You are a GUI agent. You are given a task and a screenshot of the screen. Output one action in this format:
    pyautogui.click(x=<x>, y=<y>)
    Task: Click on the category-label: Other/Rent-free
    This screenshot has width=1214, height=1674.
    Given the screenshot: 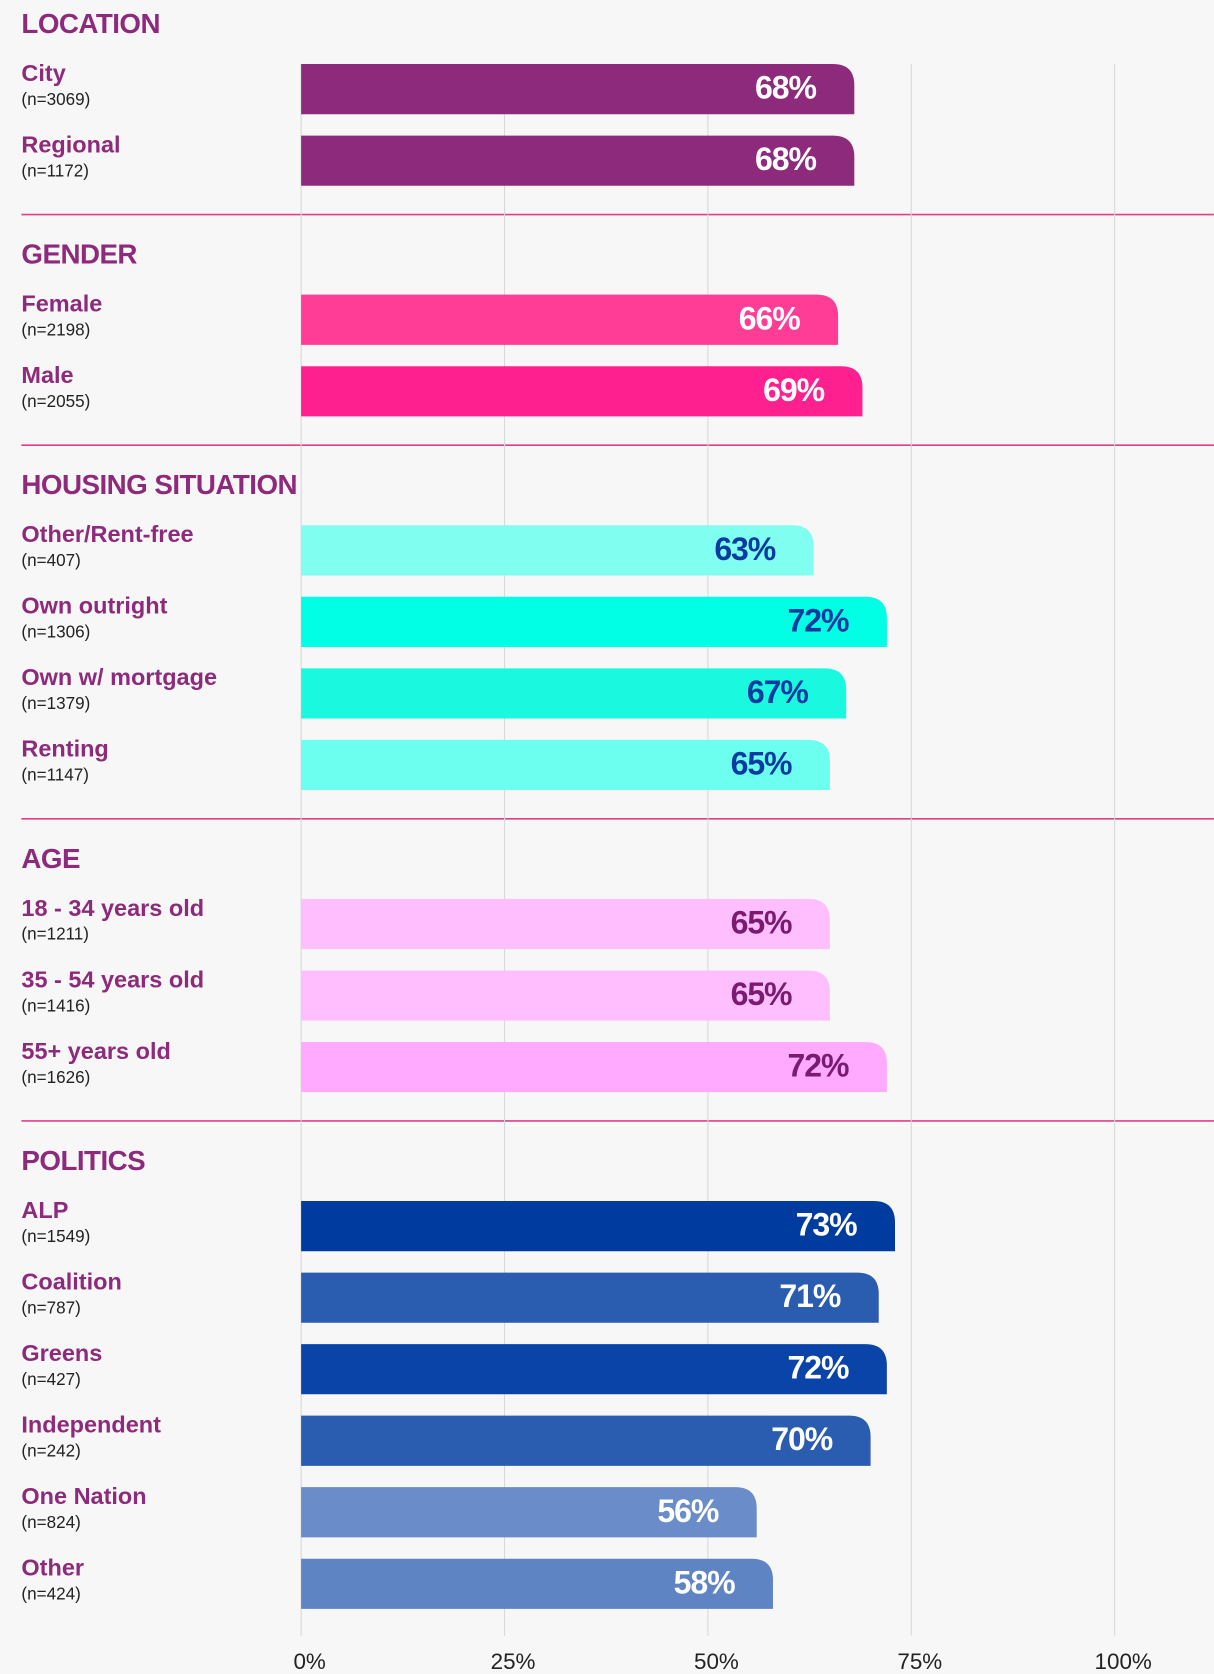 What is the action you would take?
    pyautogui.click(x=107, y=534)
    